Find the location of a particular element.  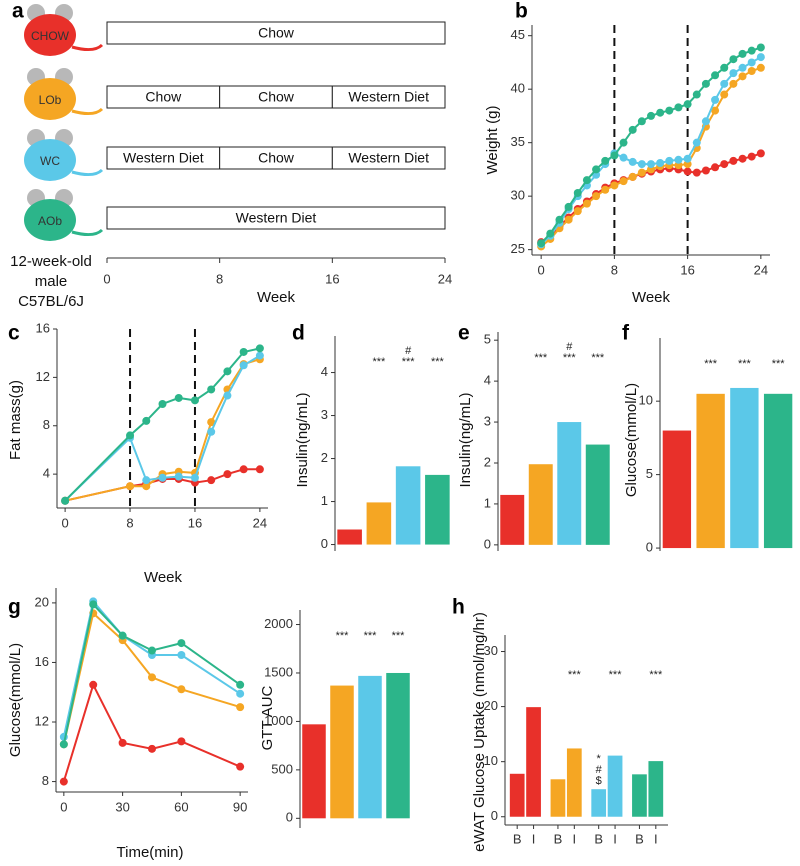

x-tick-label: 0 is located at coordinates (63, 806).